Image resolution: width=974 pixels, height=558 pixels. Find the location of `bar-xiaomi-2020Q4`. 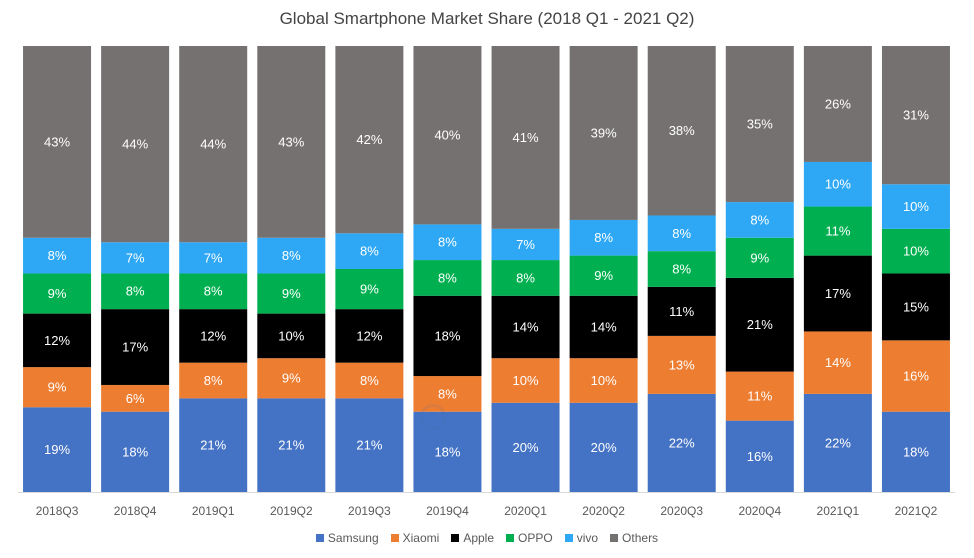

bar-xiaomi-2020Q4 is located at coordinates (759, 396).